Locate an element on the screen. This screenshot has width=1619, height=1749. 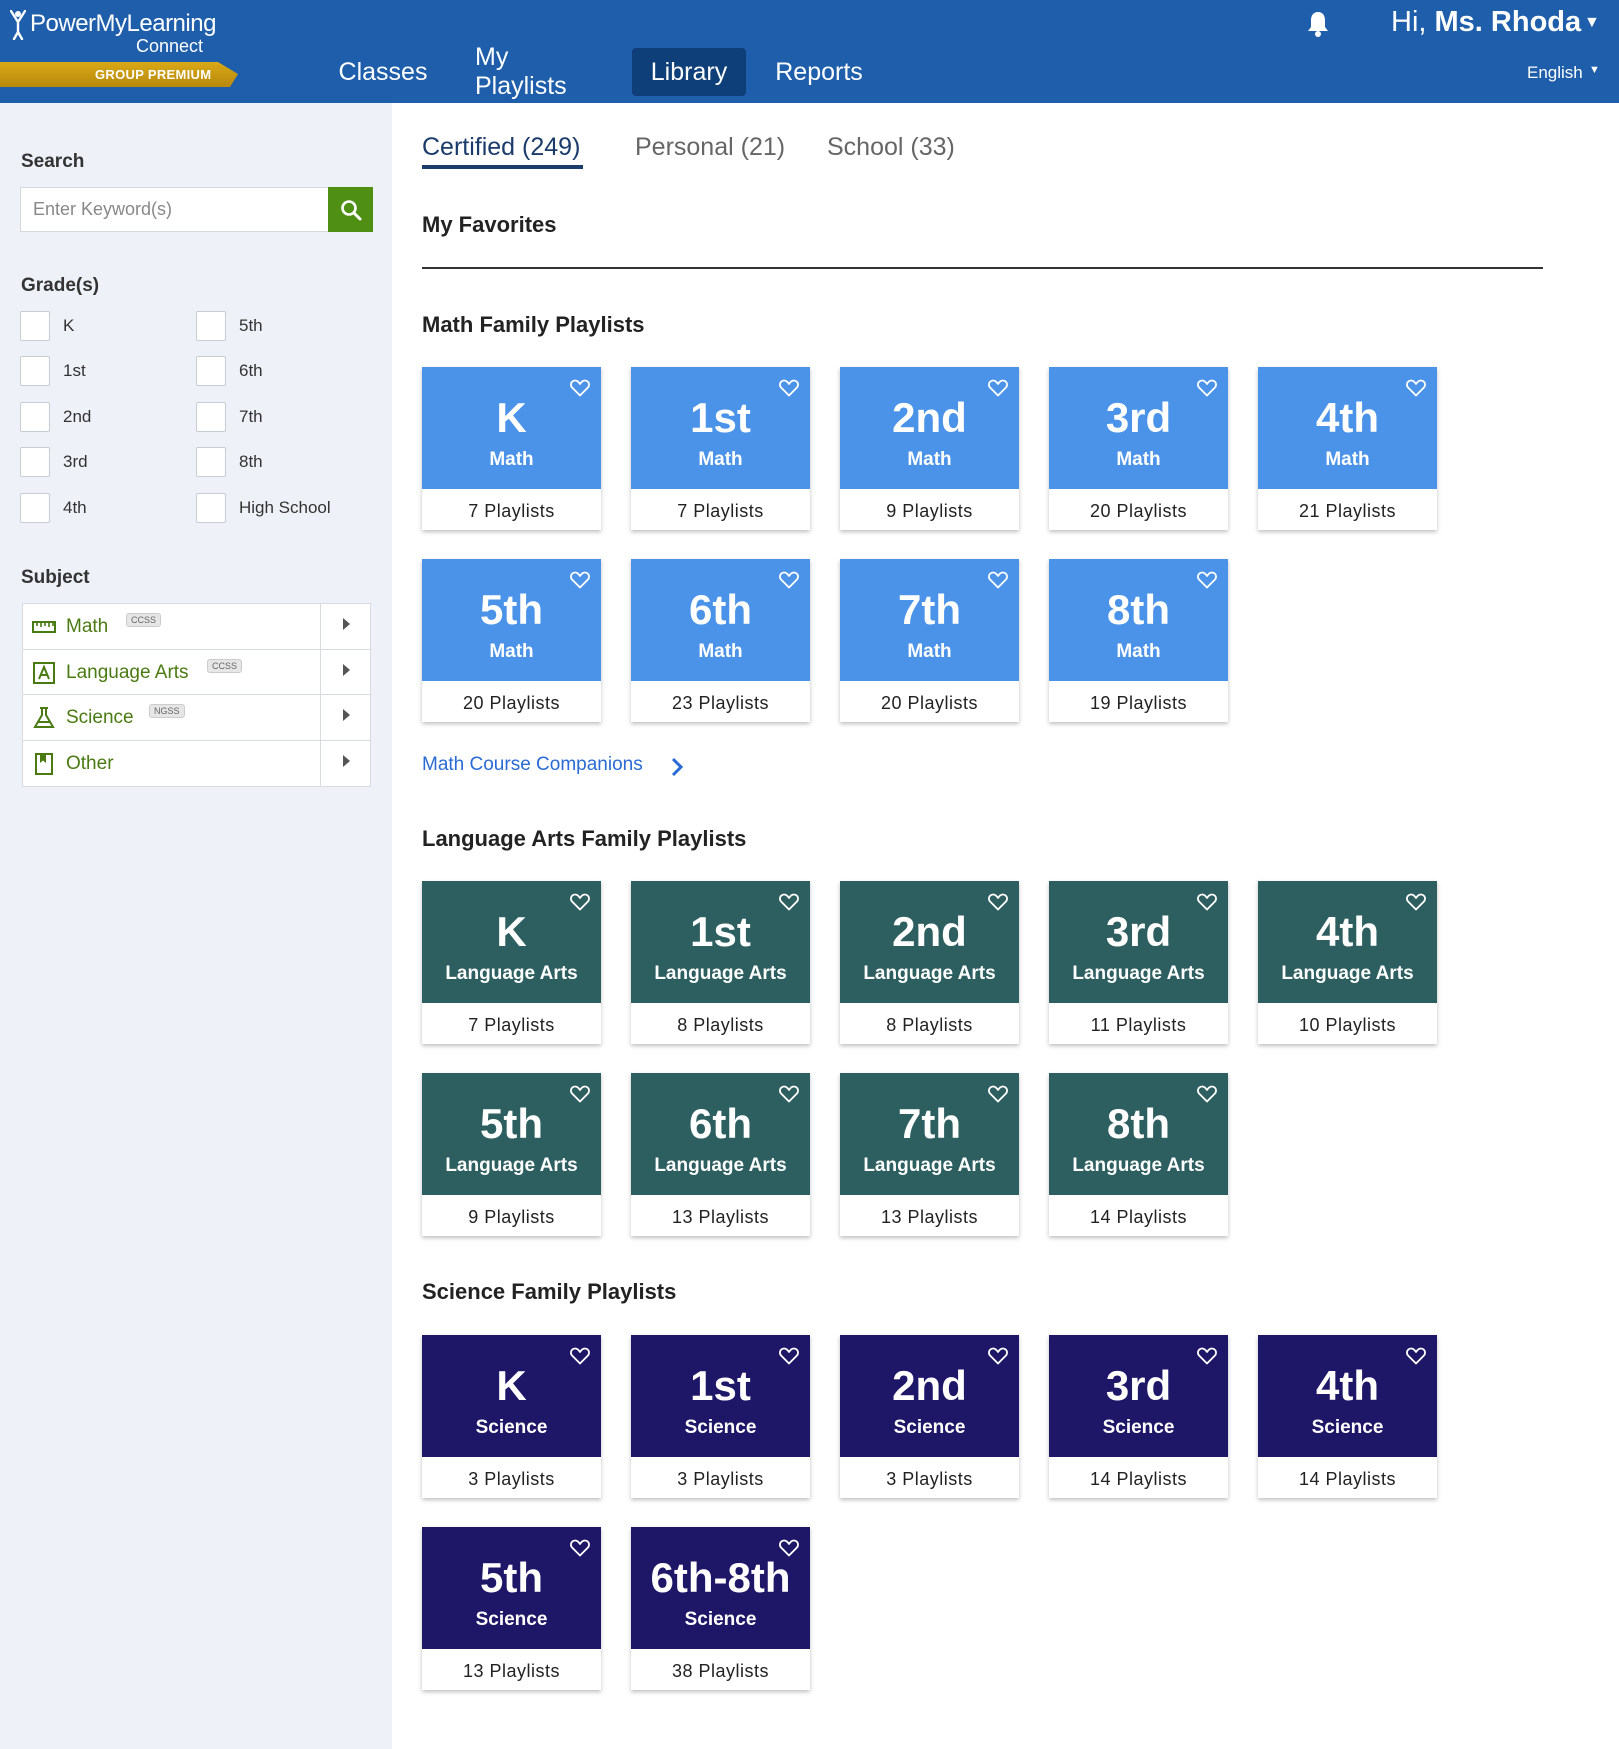
tab-certified: Certified (249) is located at coordinates (501, 147).